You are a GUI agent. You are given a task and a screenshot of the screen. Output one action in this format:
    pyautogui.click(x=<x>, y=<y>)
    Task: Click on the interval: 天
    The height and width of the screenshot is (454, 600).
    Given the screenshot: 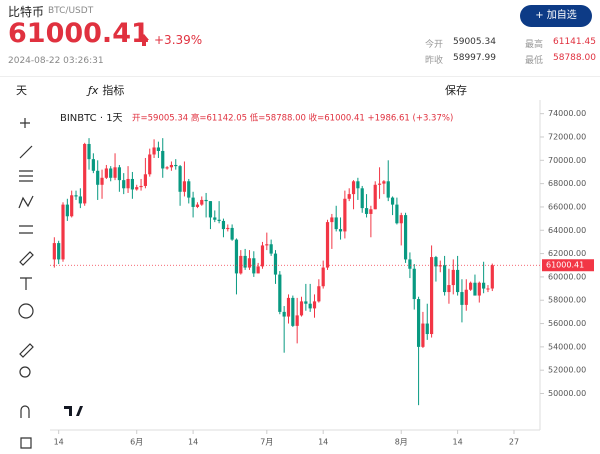 What is the action you would take?
    pyautogui.click(x=21, y=90)
    